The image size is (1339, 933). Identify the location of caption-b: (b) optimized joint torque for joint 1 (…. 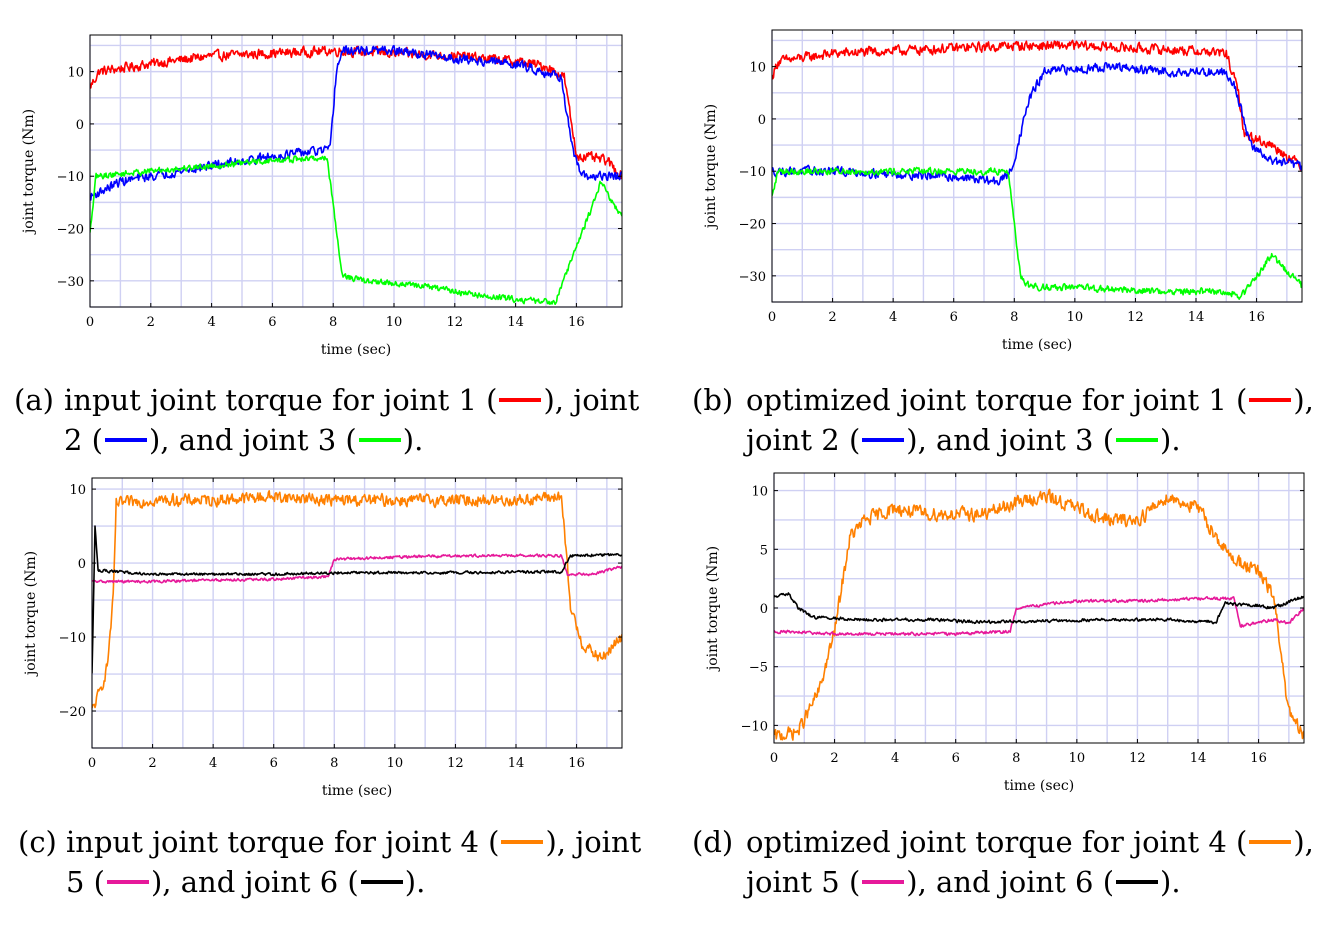
(1012, 422).